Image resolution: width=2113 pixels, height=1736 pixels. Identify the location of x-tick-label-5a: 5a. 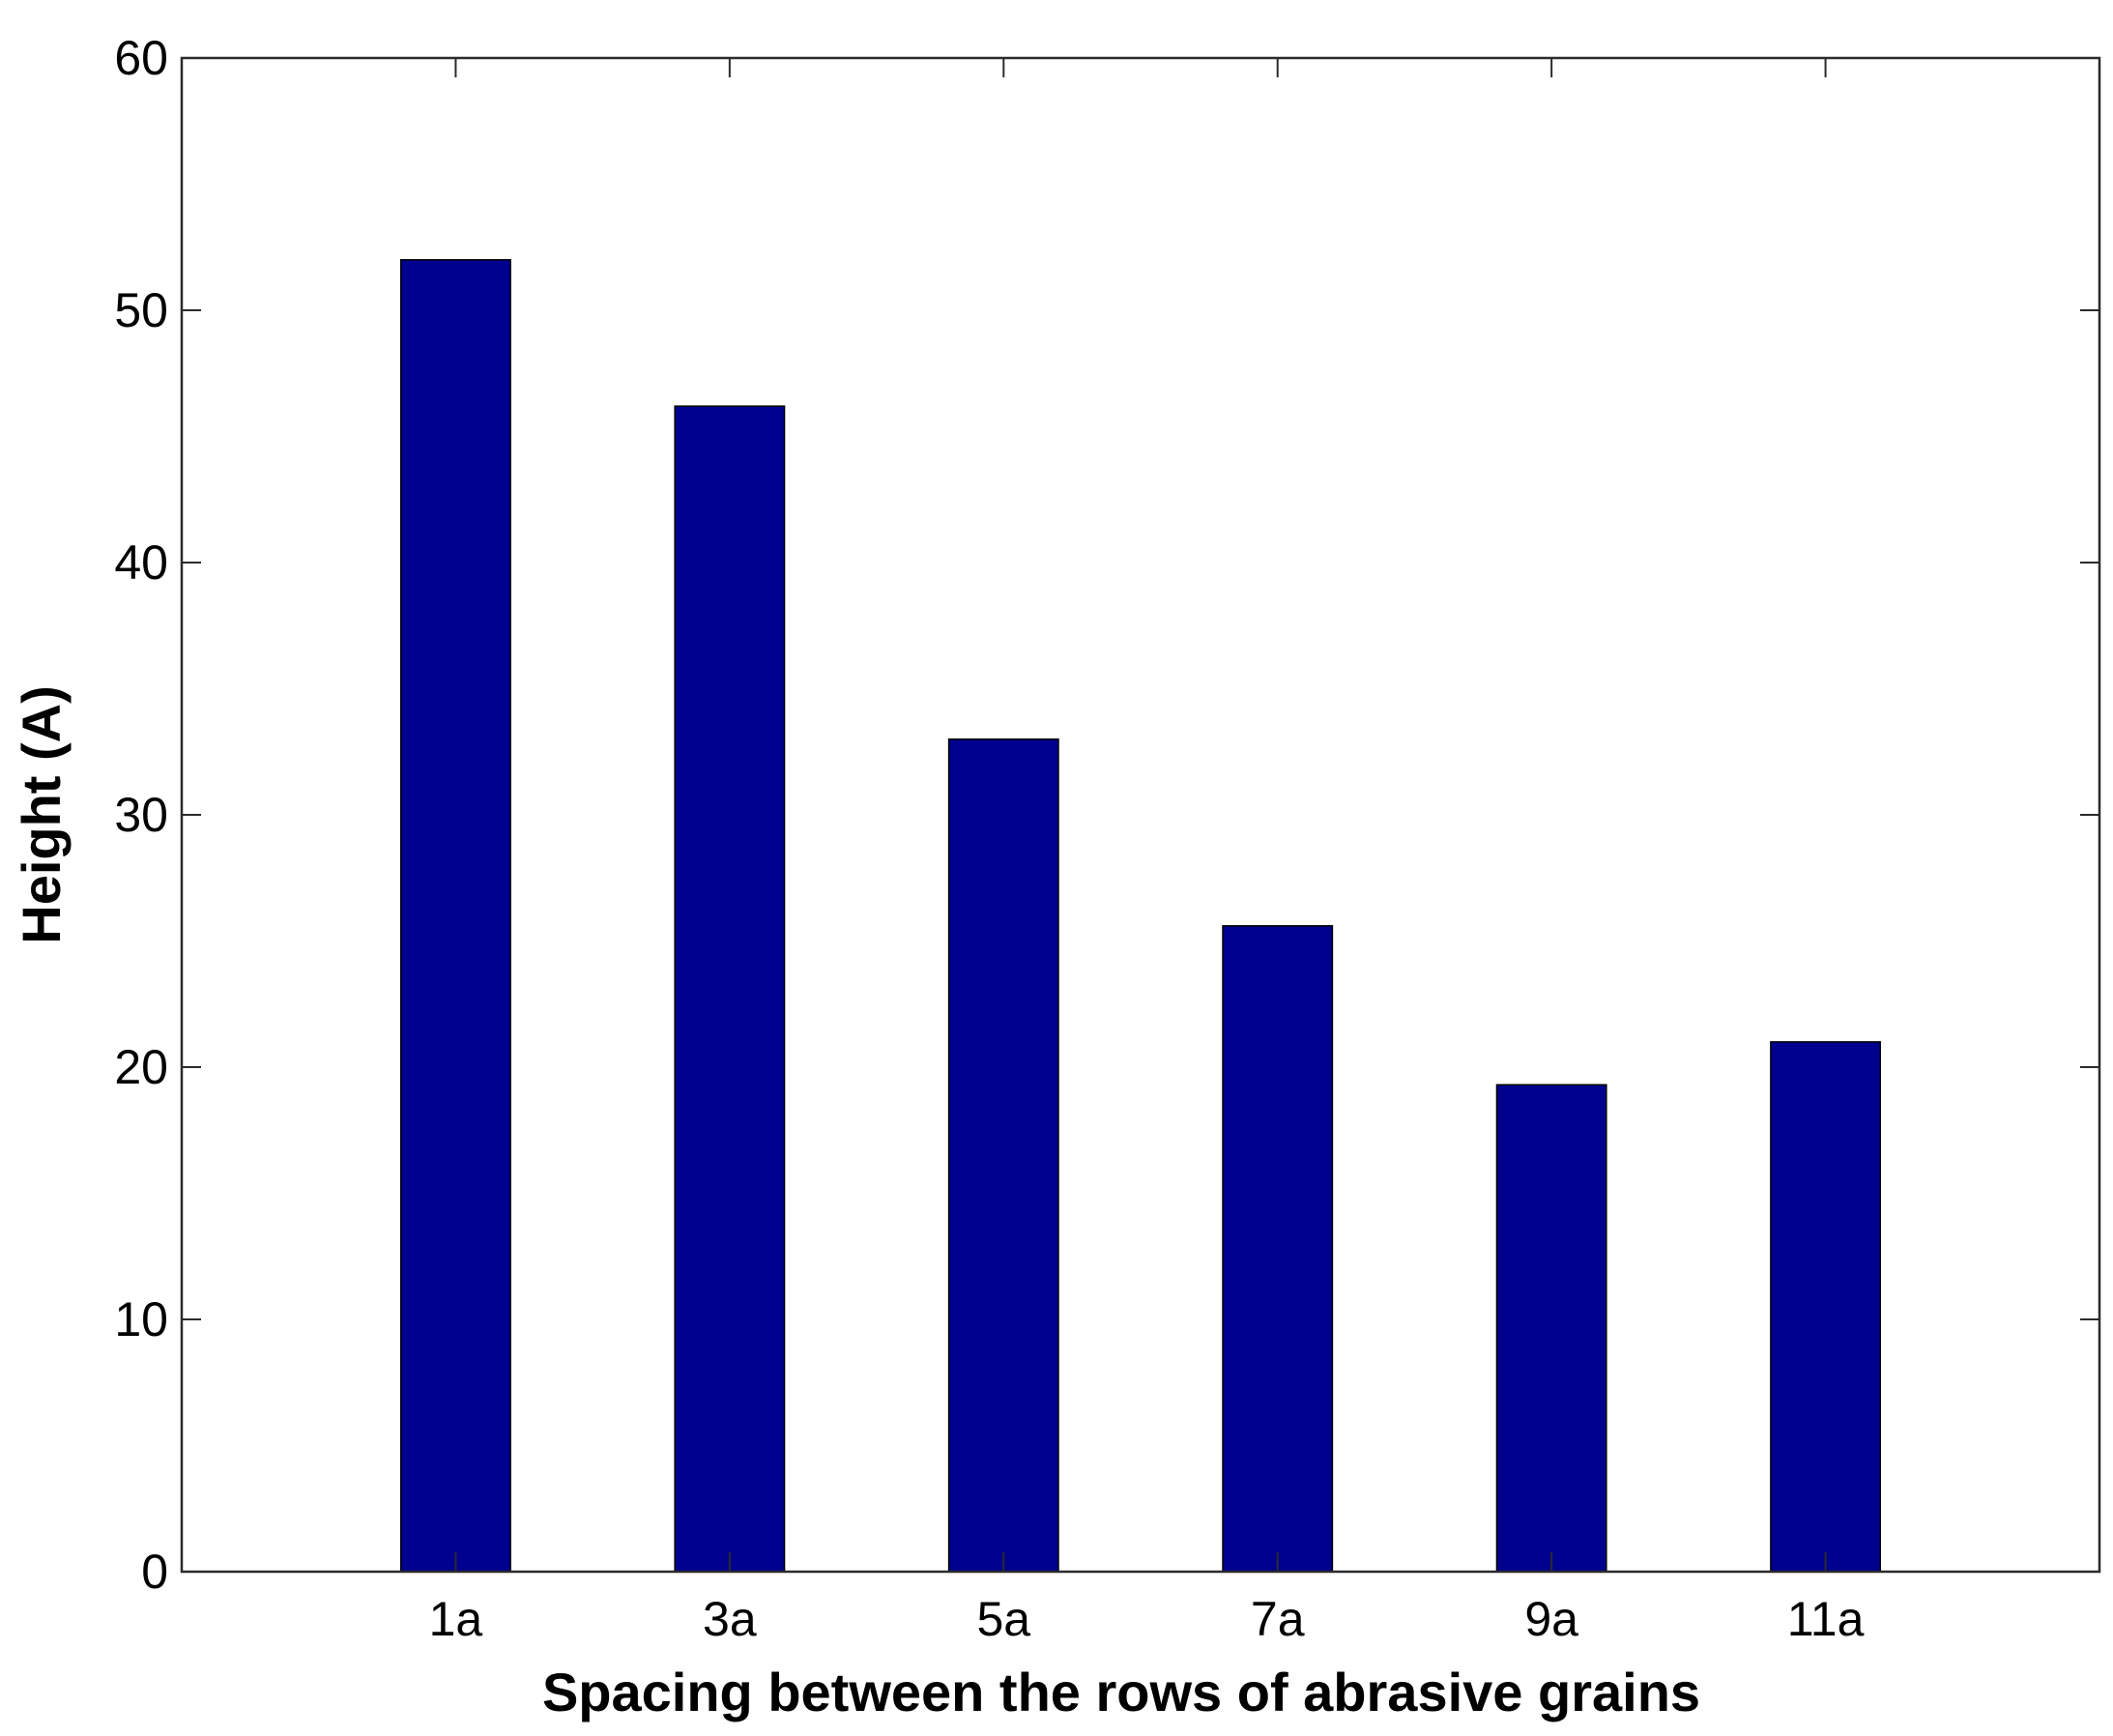
(1003, 1619).